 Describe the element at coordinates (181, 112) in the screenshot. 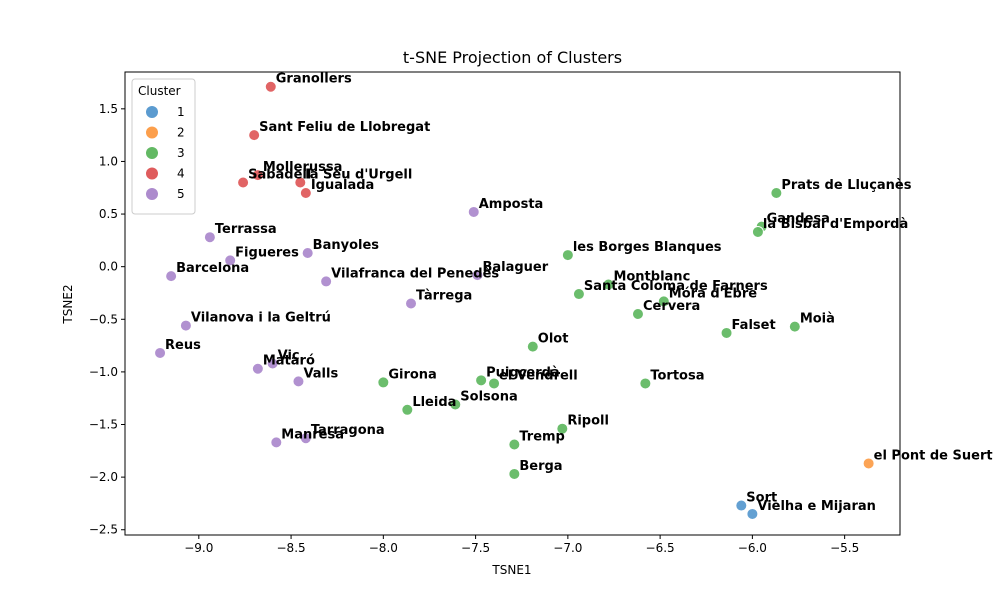

I see `legend-entry-label: 1` at that location.